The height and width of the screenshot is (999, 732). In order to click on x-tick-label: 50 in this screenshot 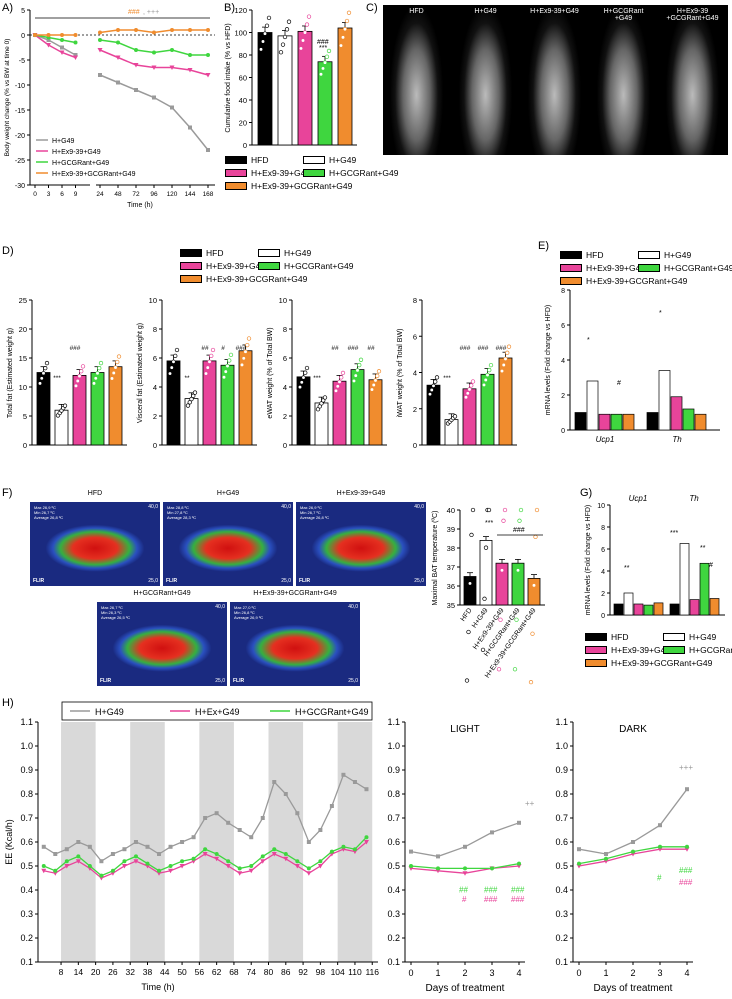, I will do `click(182, 972)`.